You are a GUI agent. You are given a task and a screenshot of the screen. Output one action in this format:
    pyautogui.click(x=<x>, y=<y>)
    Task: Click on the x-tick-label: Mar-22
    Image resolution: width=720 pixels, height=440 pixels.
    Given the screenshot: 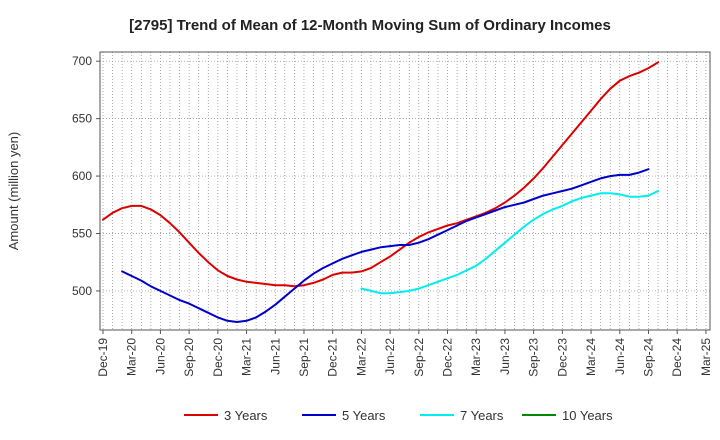 What is the action you would take?
    pyautogui.click(x=361, y=357)
    